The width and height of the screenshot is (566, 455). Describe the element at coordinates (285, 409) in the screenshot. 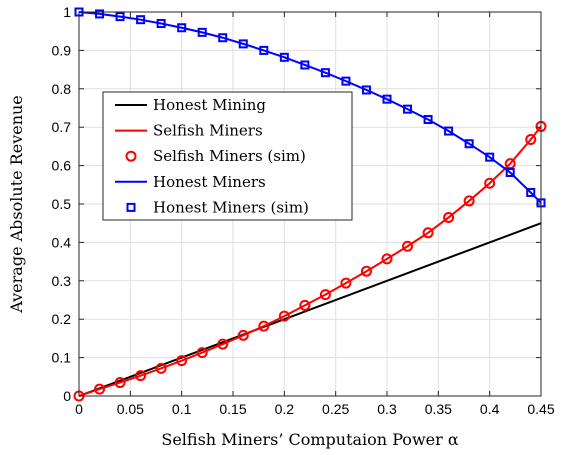

I see `x-tick-label-4: 0.2` at that location.